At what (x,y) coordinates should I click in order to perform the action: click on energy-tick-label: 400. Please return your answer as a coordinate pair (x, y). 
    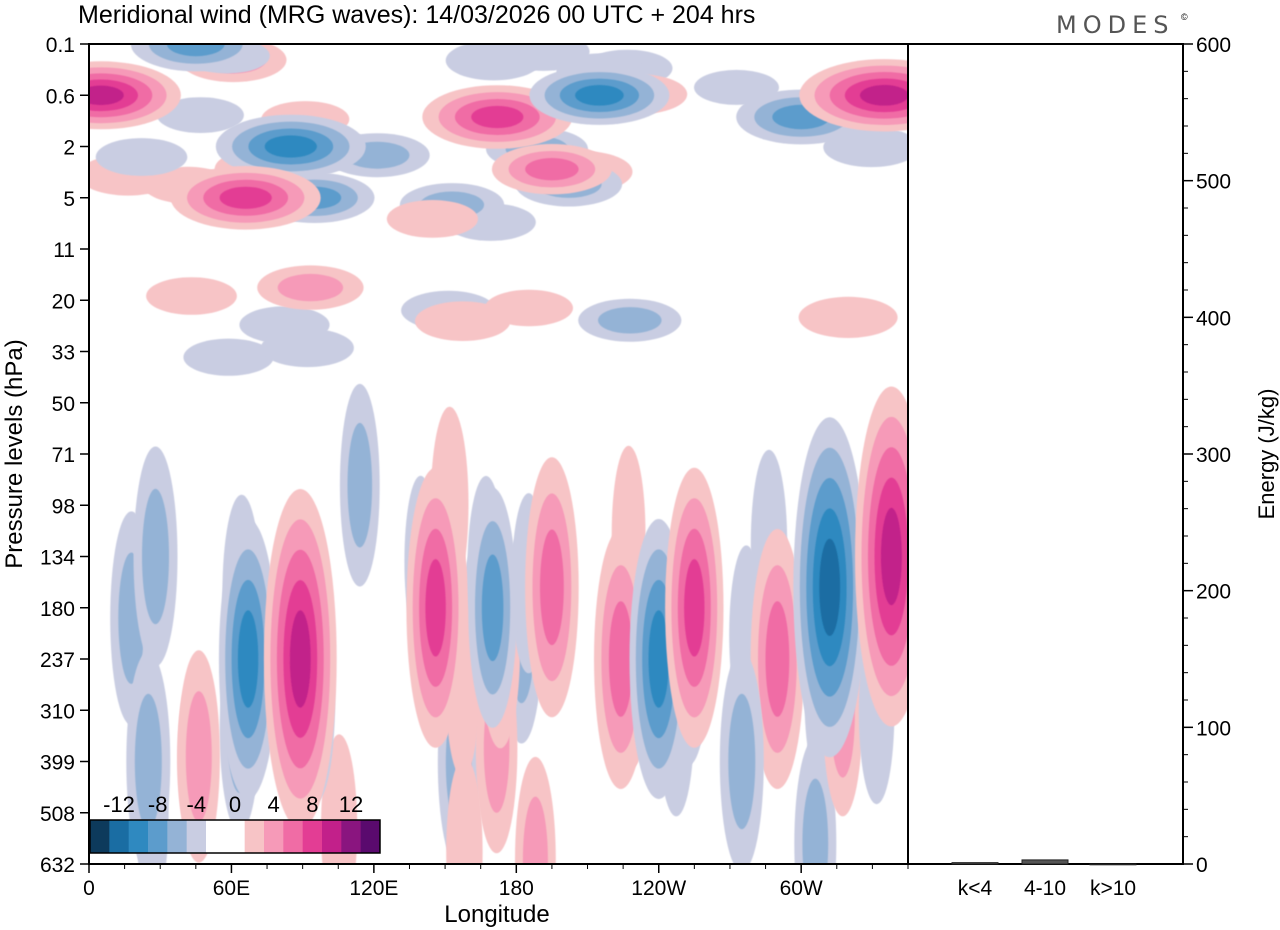
    Looking at the image, I should click on (1213, 318).